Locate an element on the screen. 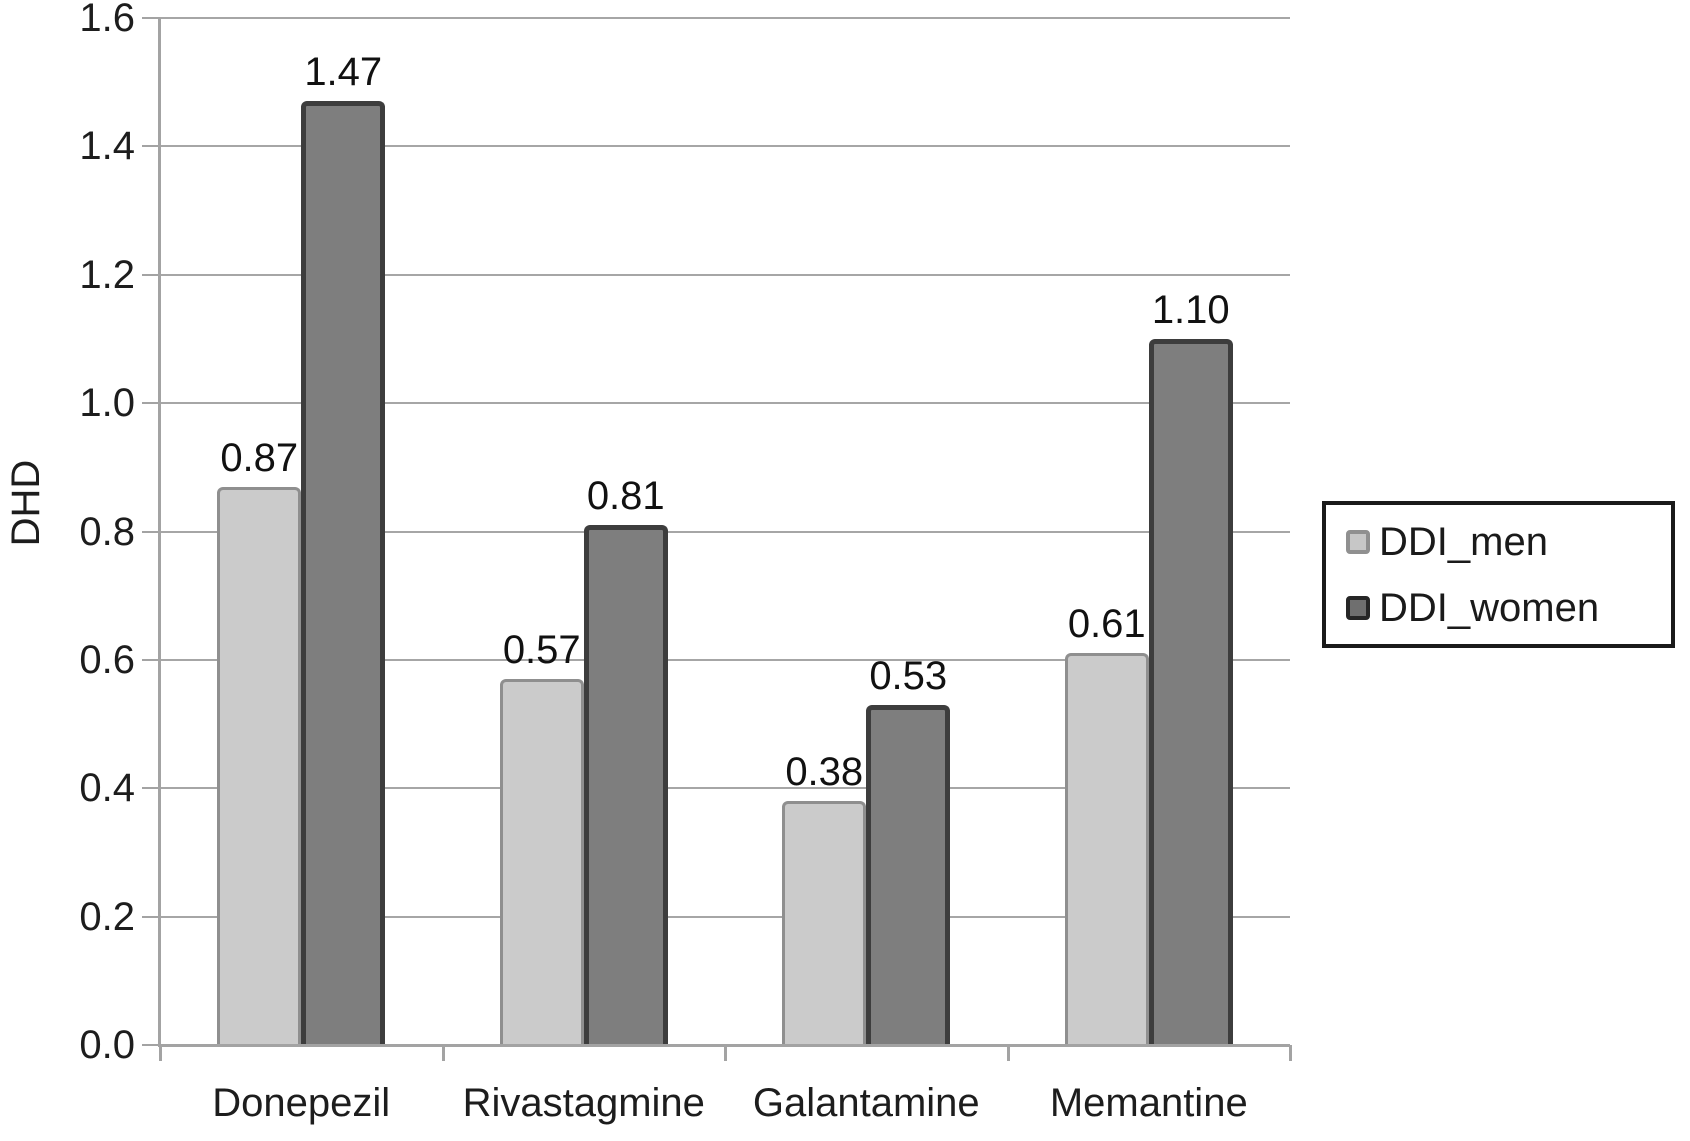 The image size is (1690, 1141). bar-value-label: 0.81 is located at coordinates (625, 496).